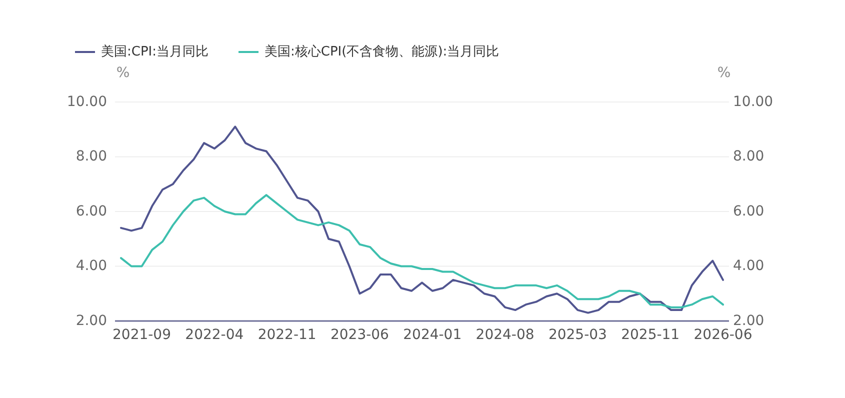 This screenshot has height=398, width=845. I want to click on y2tick: 10.00, so click(753, 102).